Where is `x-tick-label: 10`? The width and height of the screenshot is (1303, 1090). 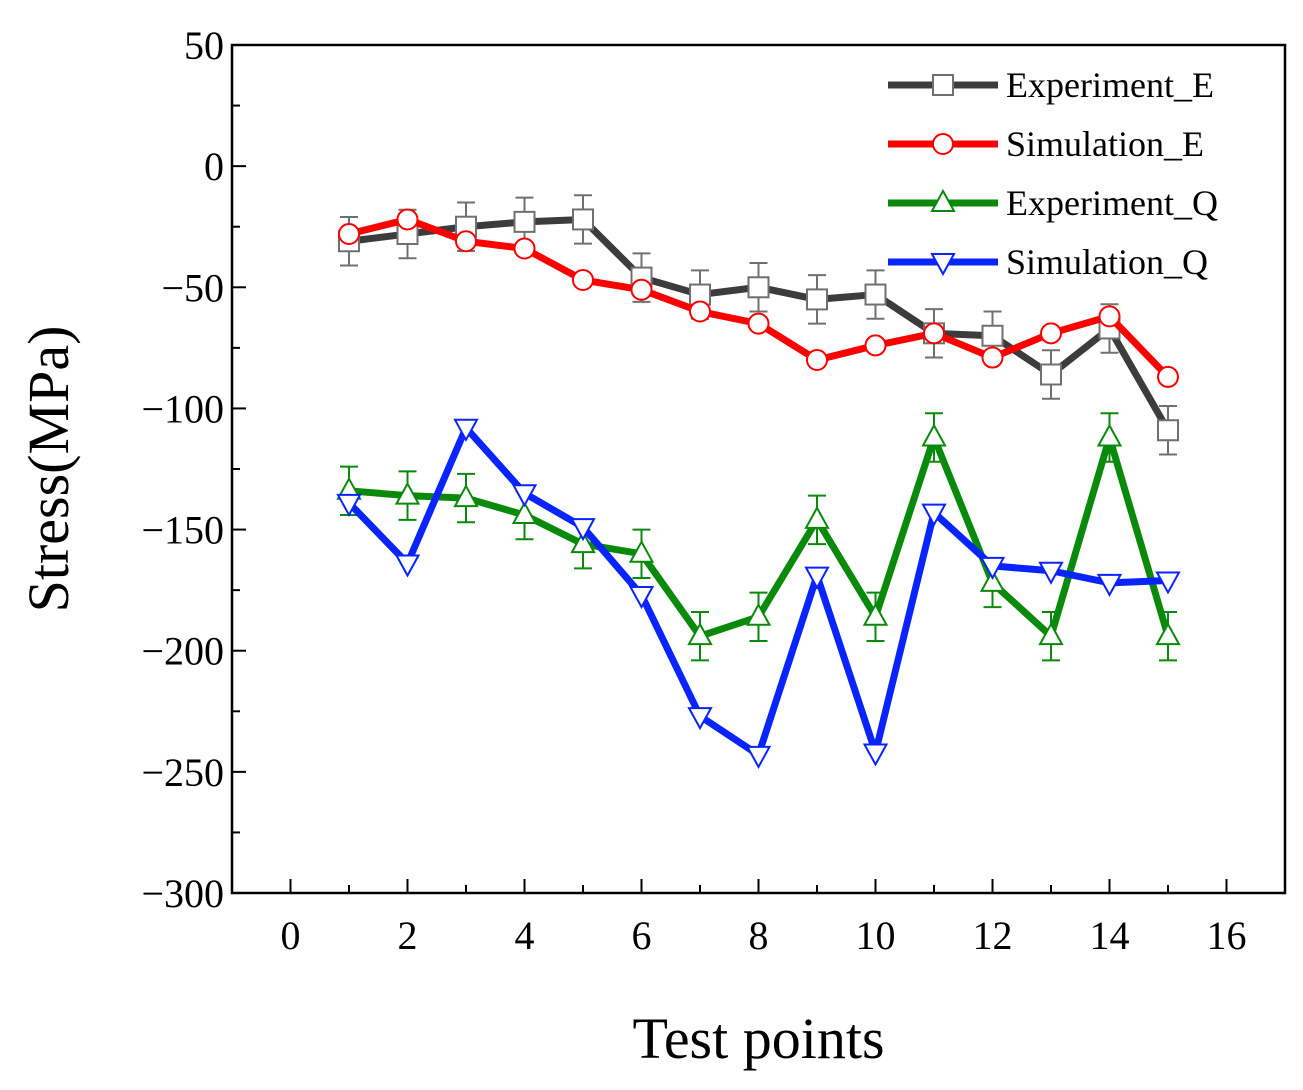 x-tick-label: 10 is located at coordinates (876, 935).